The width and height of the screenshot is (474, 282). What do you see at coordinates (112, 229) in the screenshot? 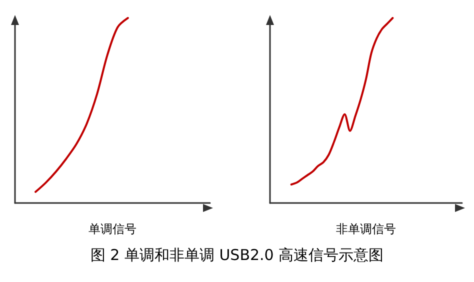
I see `x-axis-title: 单调信号` at bounding box center [112, 229].